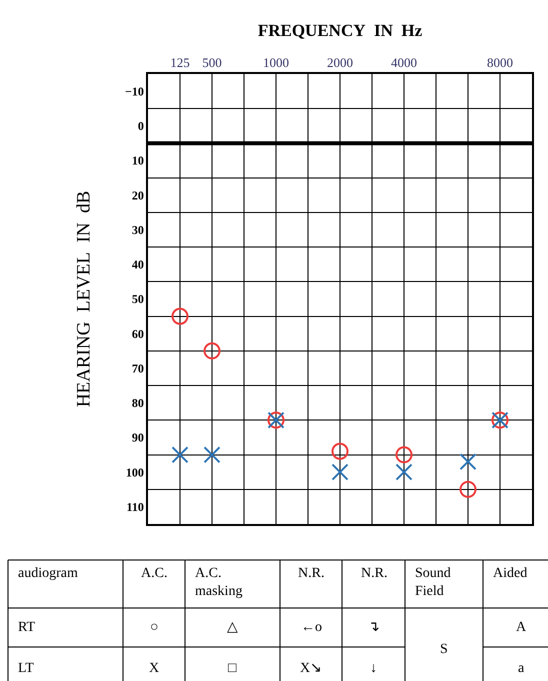 The image size is (548, 681). I want to click on y-tick-label: 90, so click(138, 437).